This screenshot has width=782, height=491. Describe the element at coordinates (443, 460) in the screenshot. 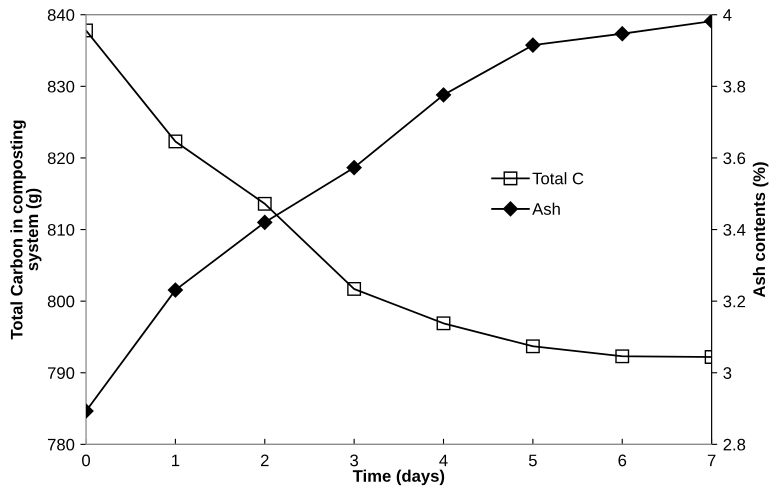

I see `x-tick-label: 4` at that location.